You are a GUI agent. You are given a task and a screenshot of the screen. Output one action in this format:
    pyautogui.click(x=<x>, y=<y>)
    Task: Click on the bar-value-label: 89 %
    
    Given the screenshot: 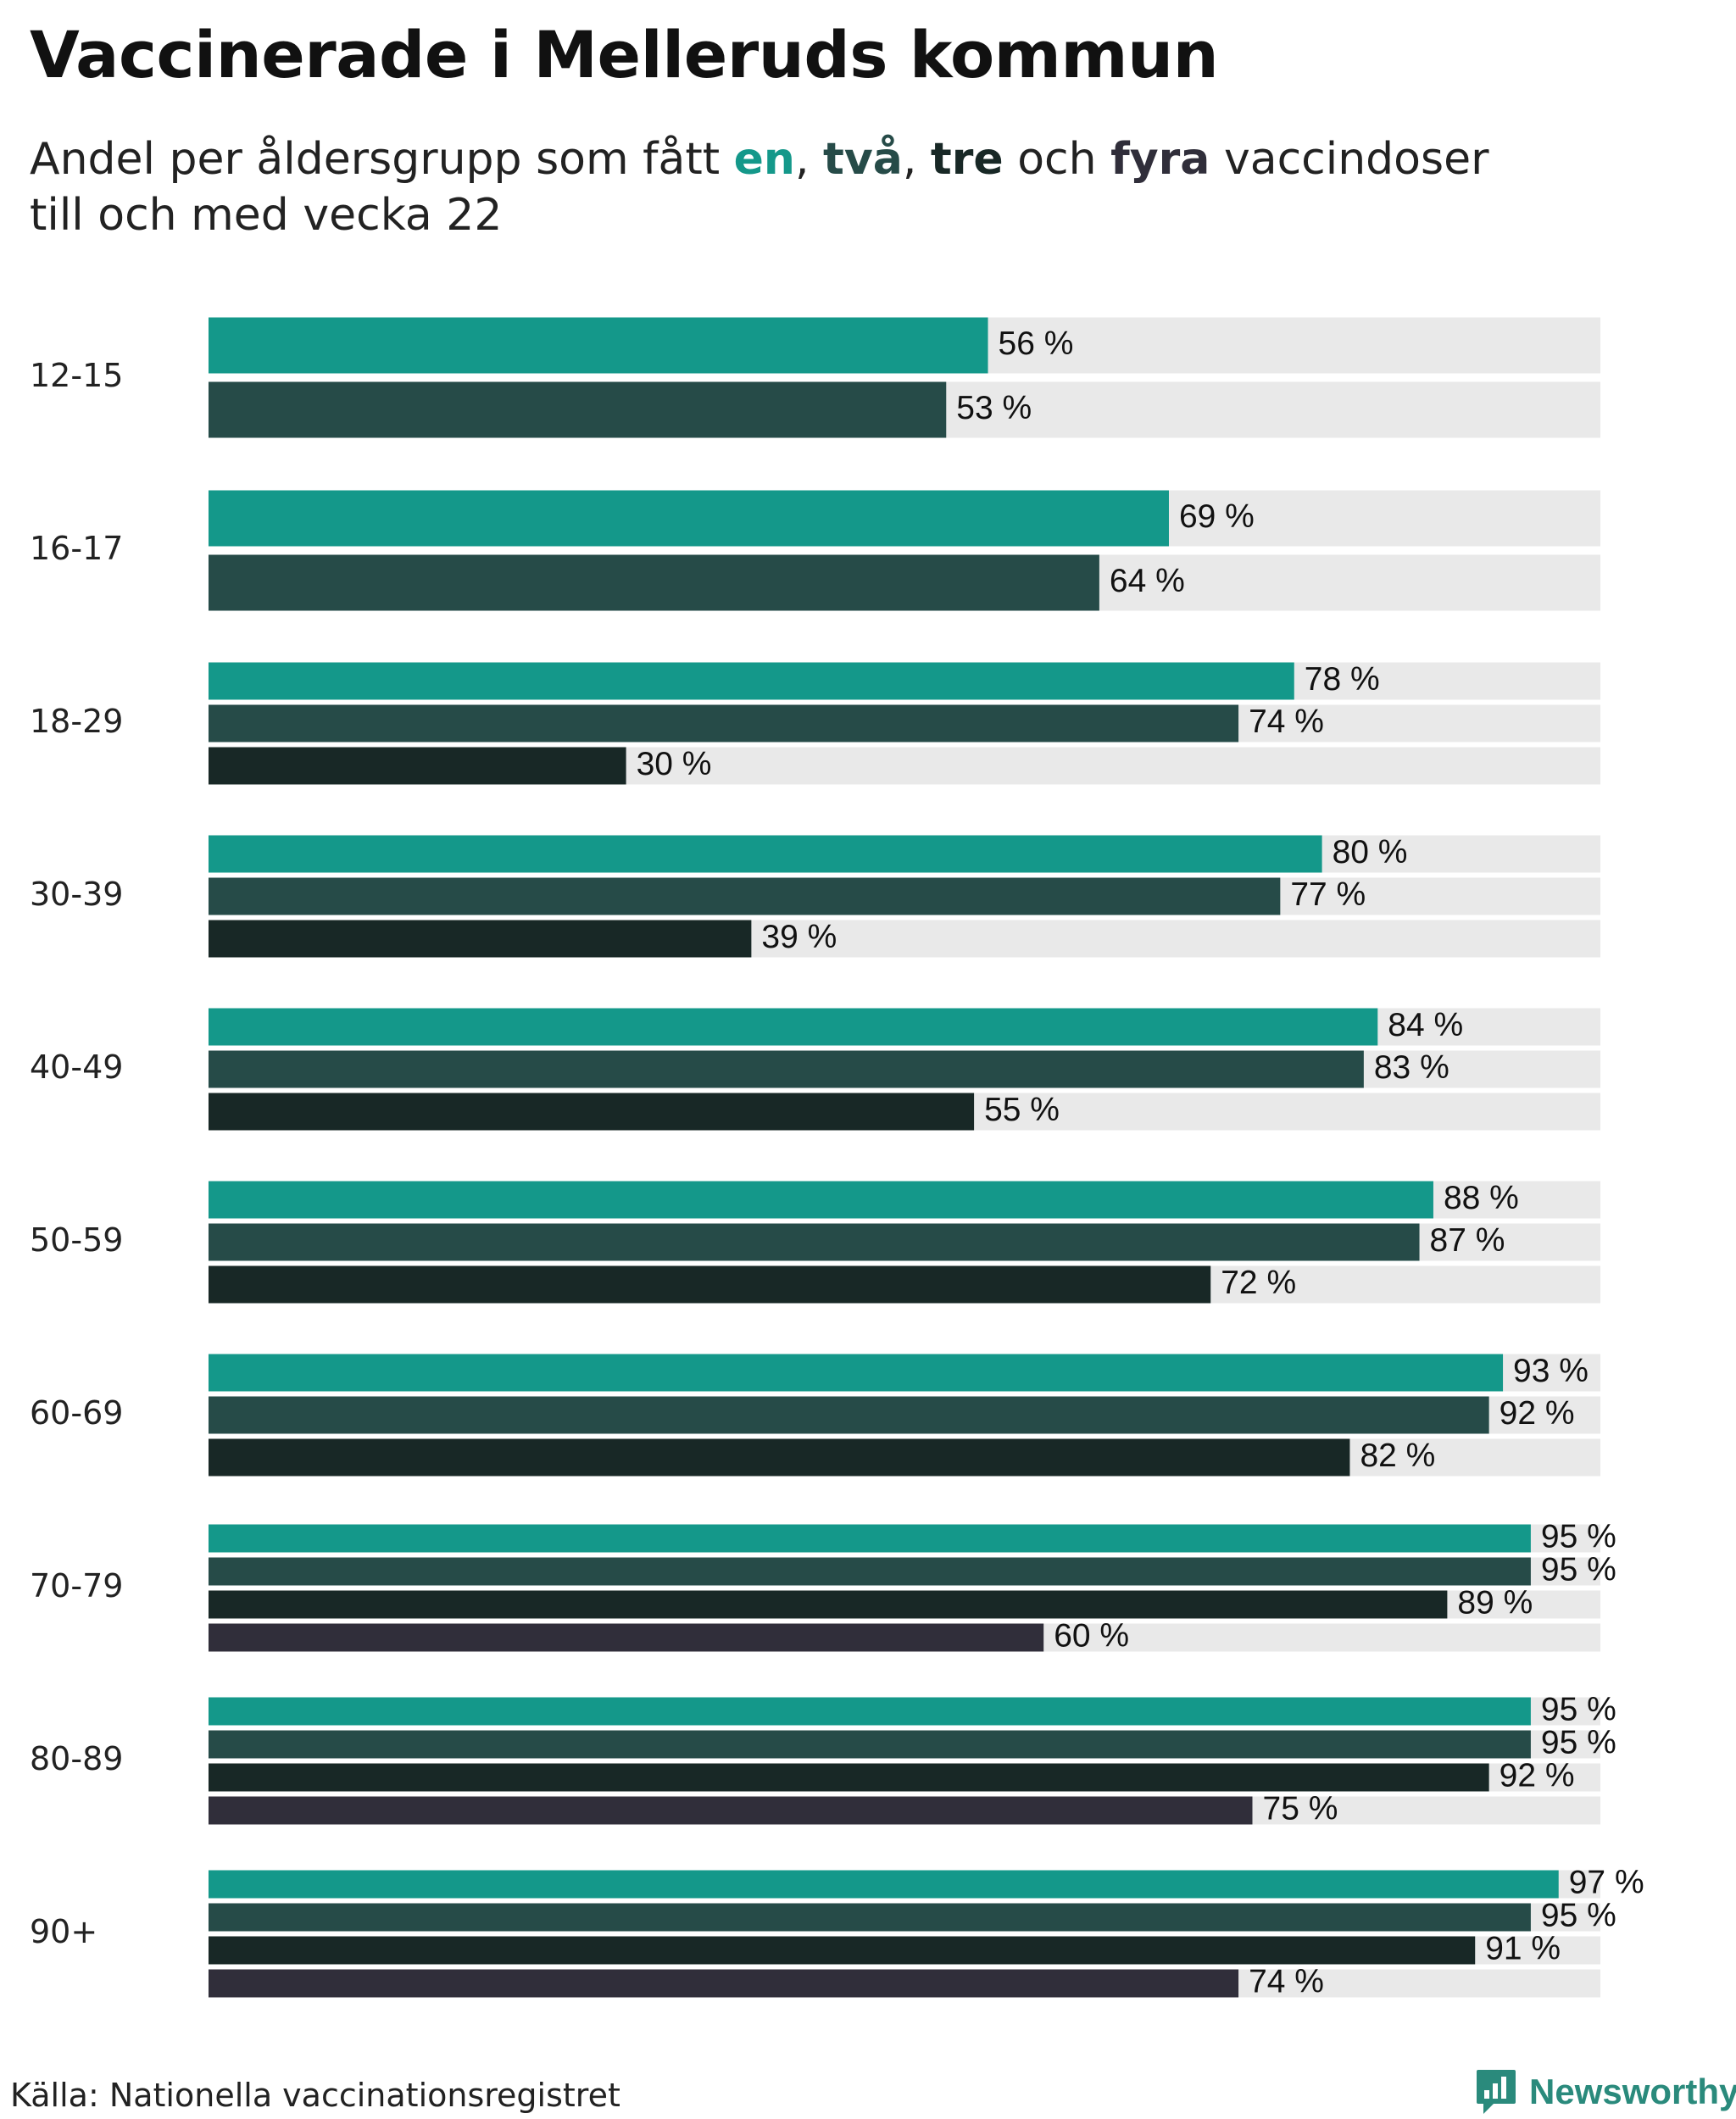 What is the action you would take?
    pyautogui.click(x=1495, y=1603)
    